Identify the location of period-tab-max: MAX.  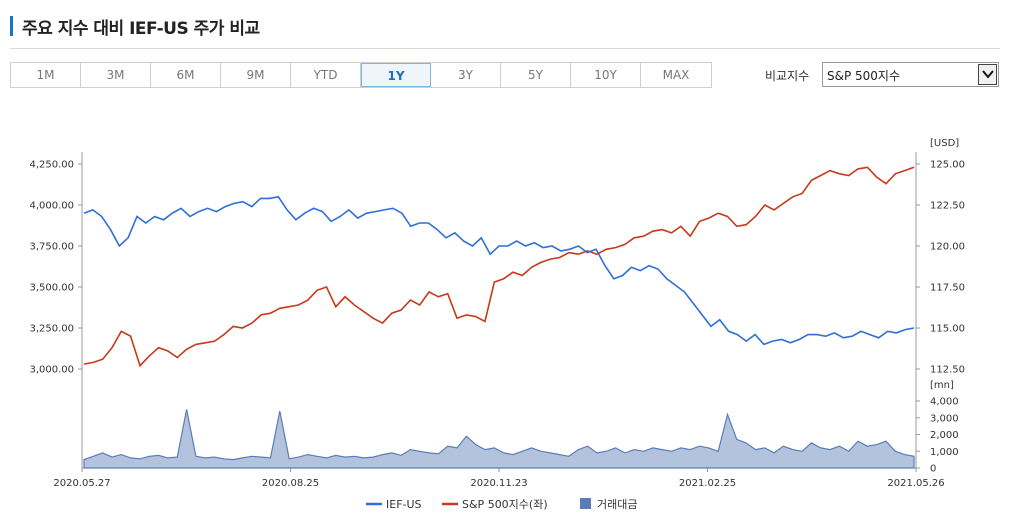
(676, 75).